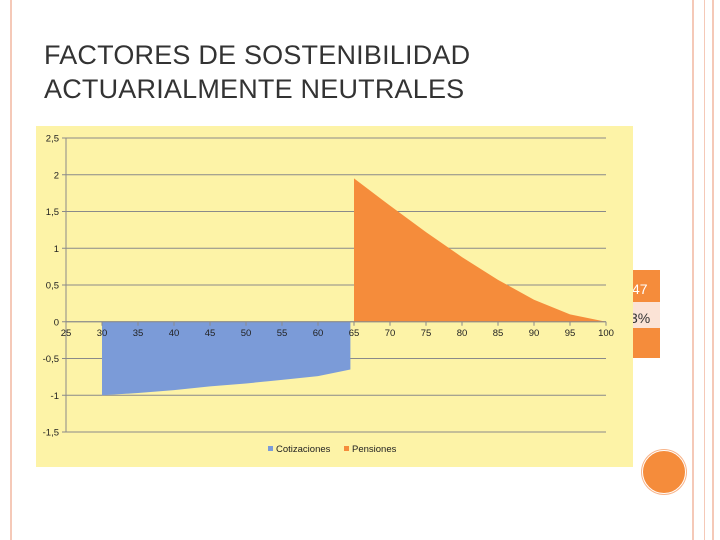 The height and width of the screenshot is (540, 720). Describe the element at coordinates (570, 333) in the screenshot. I see `x-tick-label: 95` at that location.